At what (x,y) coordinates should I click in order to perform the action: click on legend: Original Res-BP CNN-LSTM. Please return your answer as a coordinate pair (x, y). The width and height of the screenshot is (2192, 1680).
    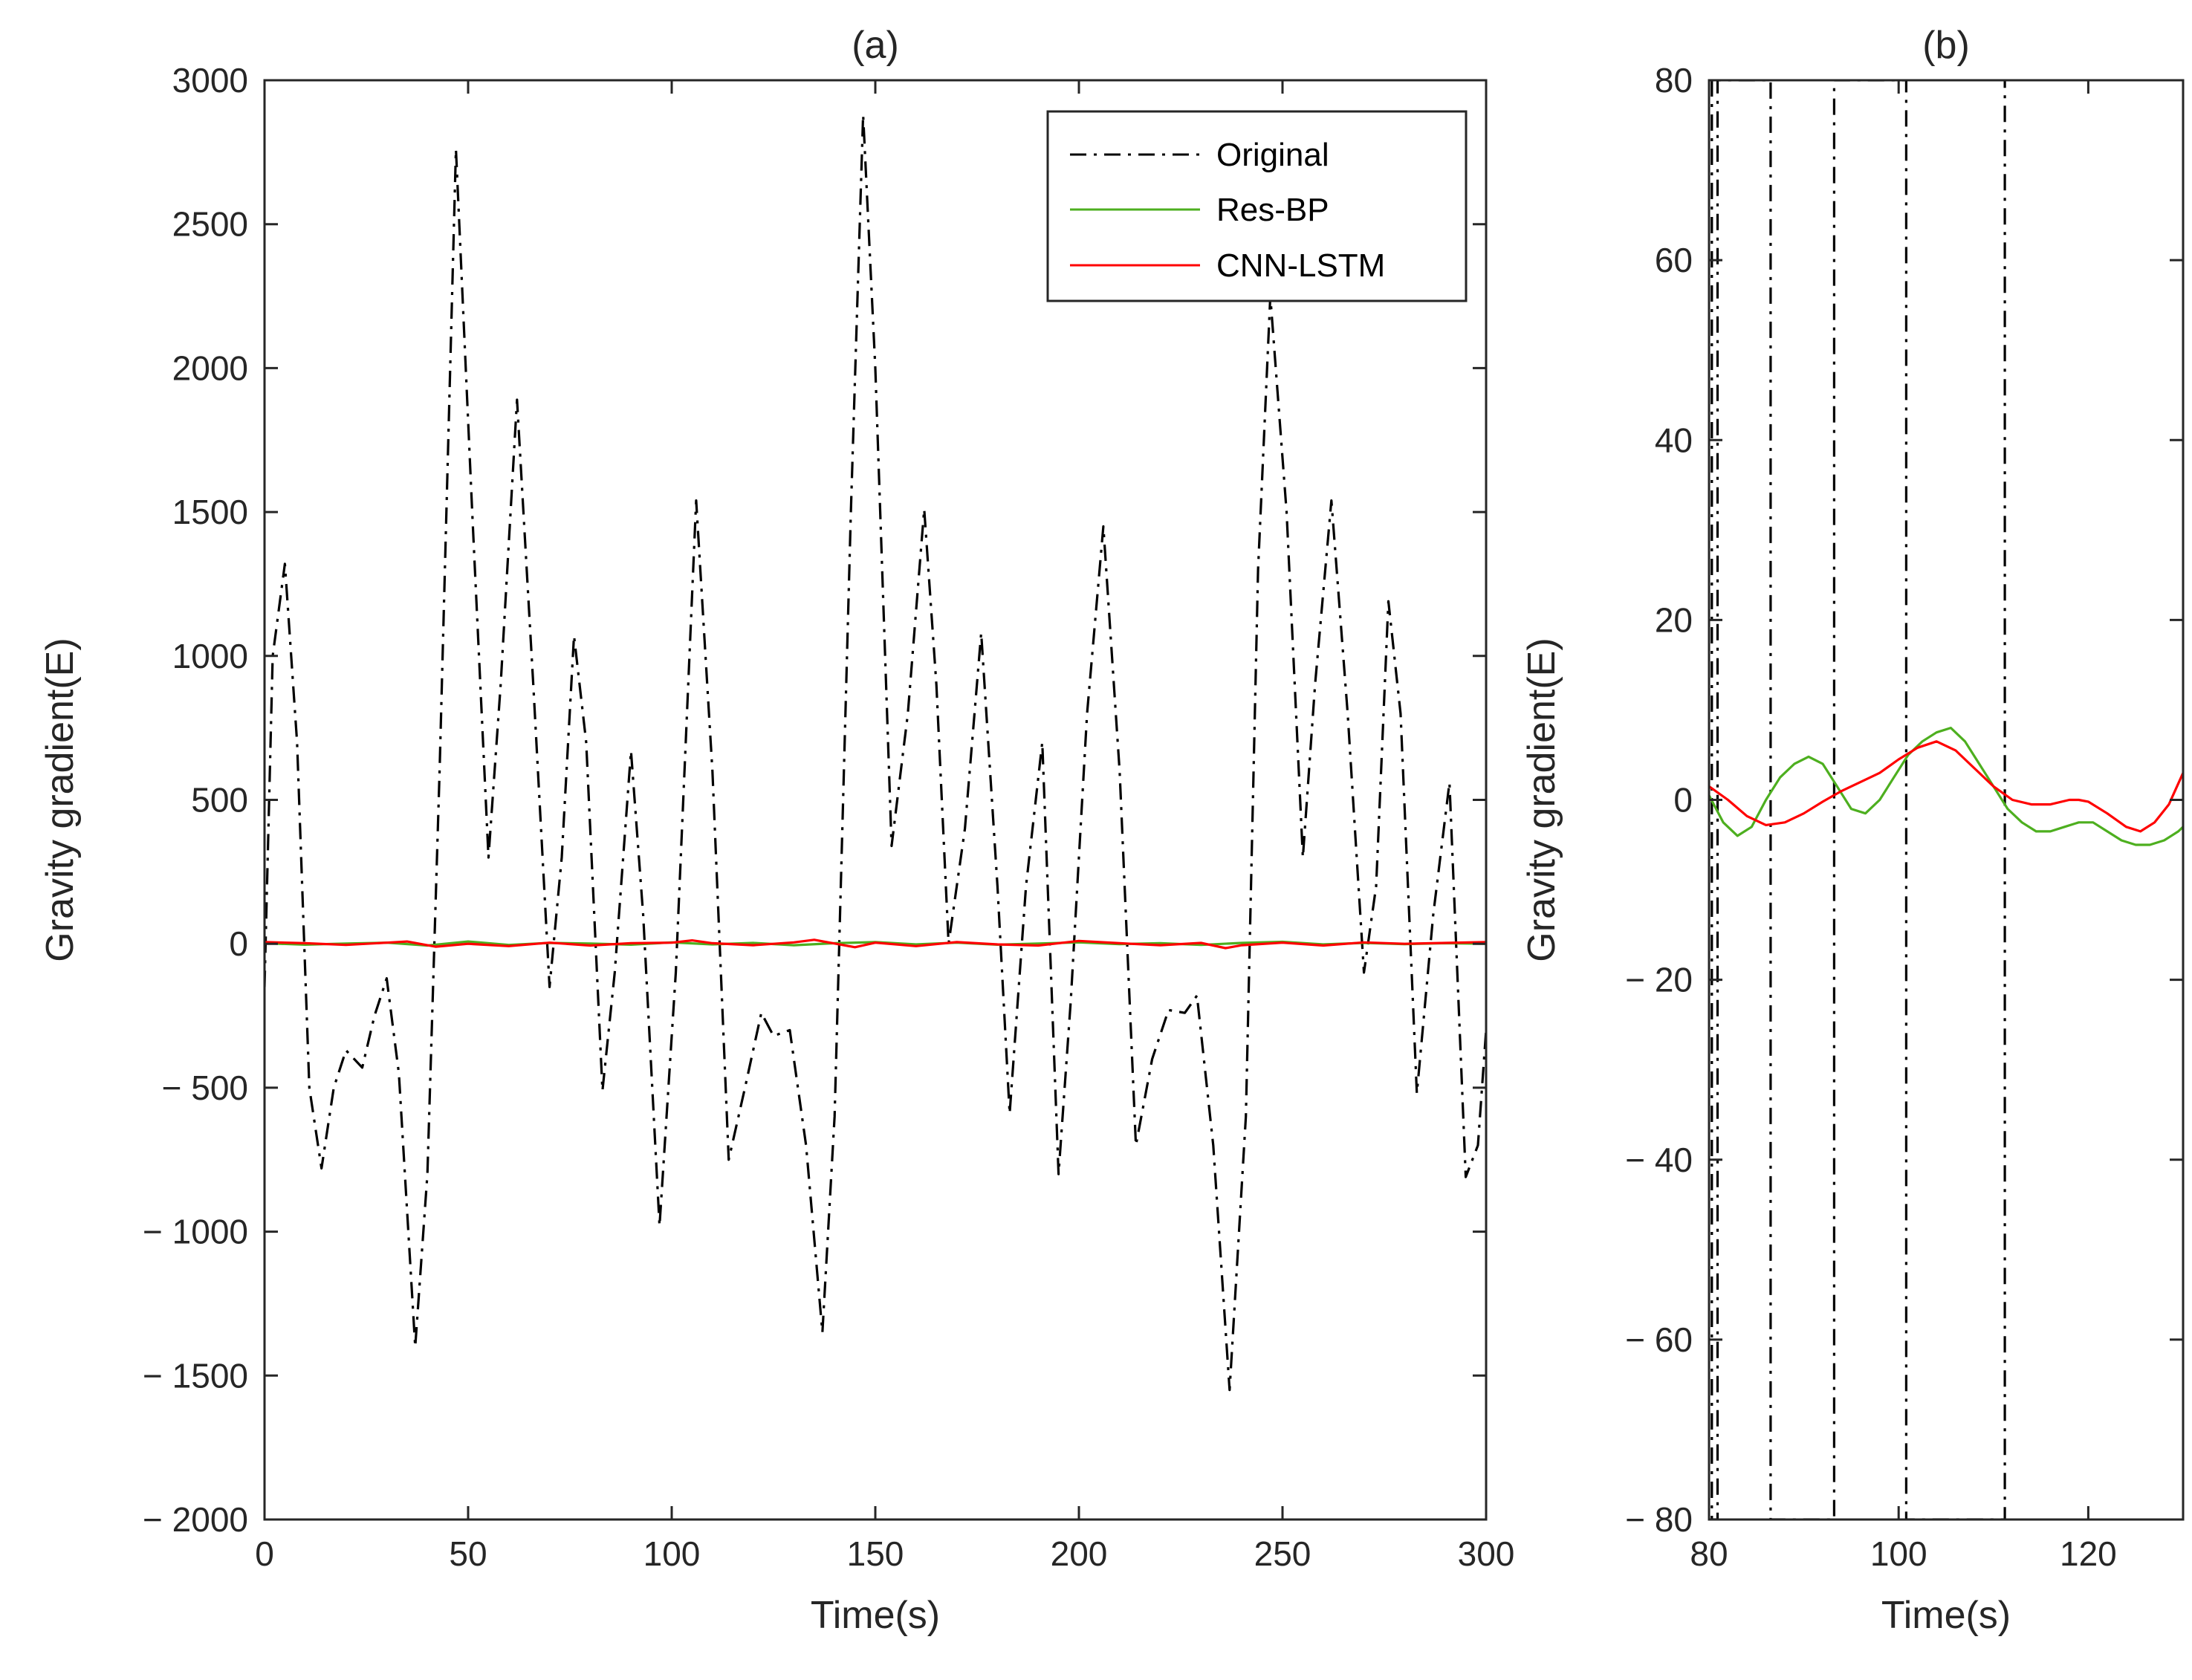
    Looking at the image, I should click on (1257, 206).